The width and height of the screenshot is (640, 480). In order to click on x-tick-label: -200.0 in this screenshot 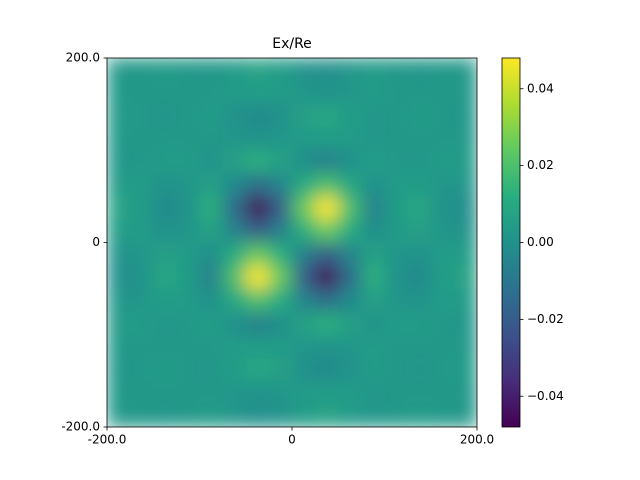, I will do `click(107, 440)`.